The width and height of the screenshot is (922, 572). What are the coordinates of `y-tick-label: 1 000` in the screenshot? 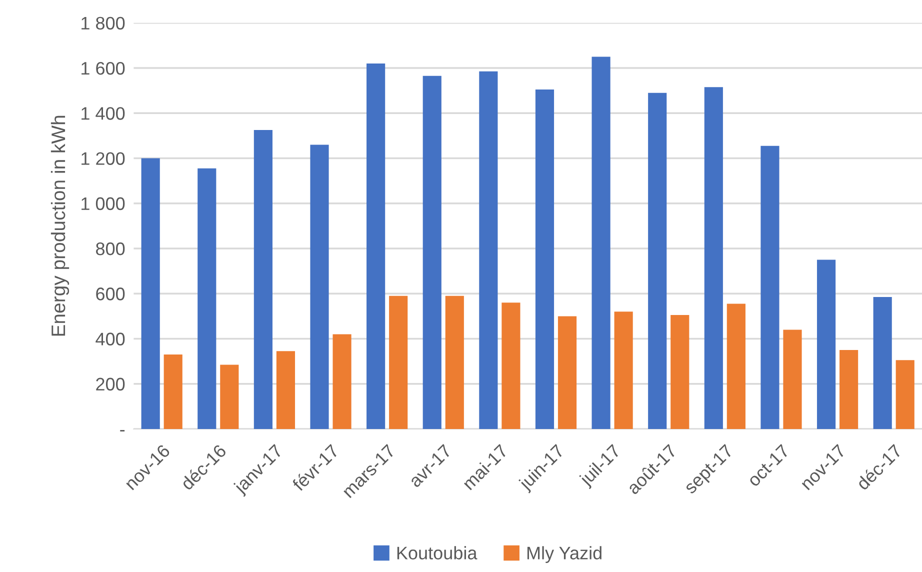 It's located at (103, 203).